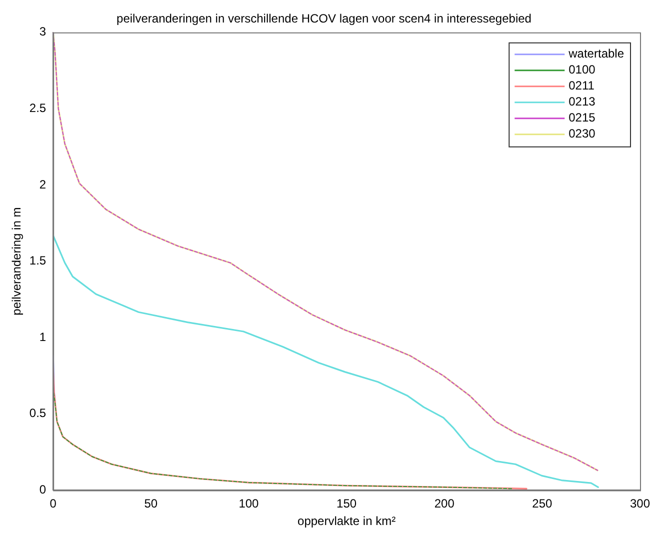  I want to click on y-tick-label: 0.5, so click(37, 413).